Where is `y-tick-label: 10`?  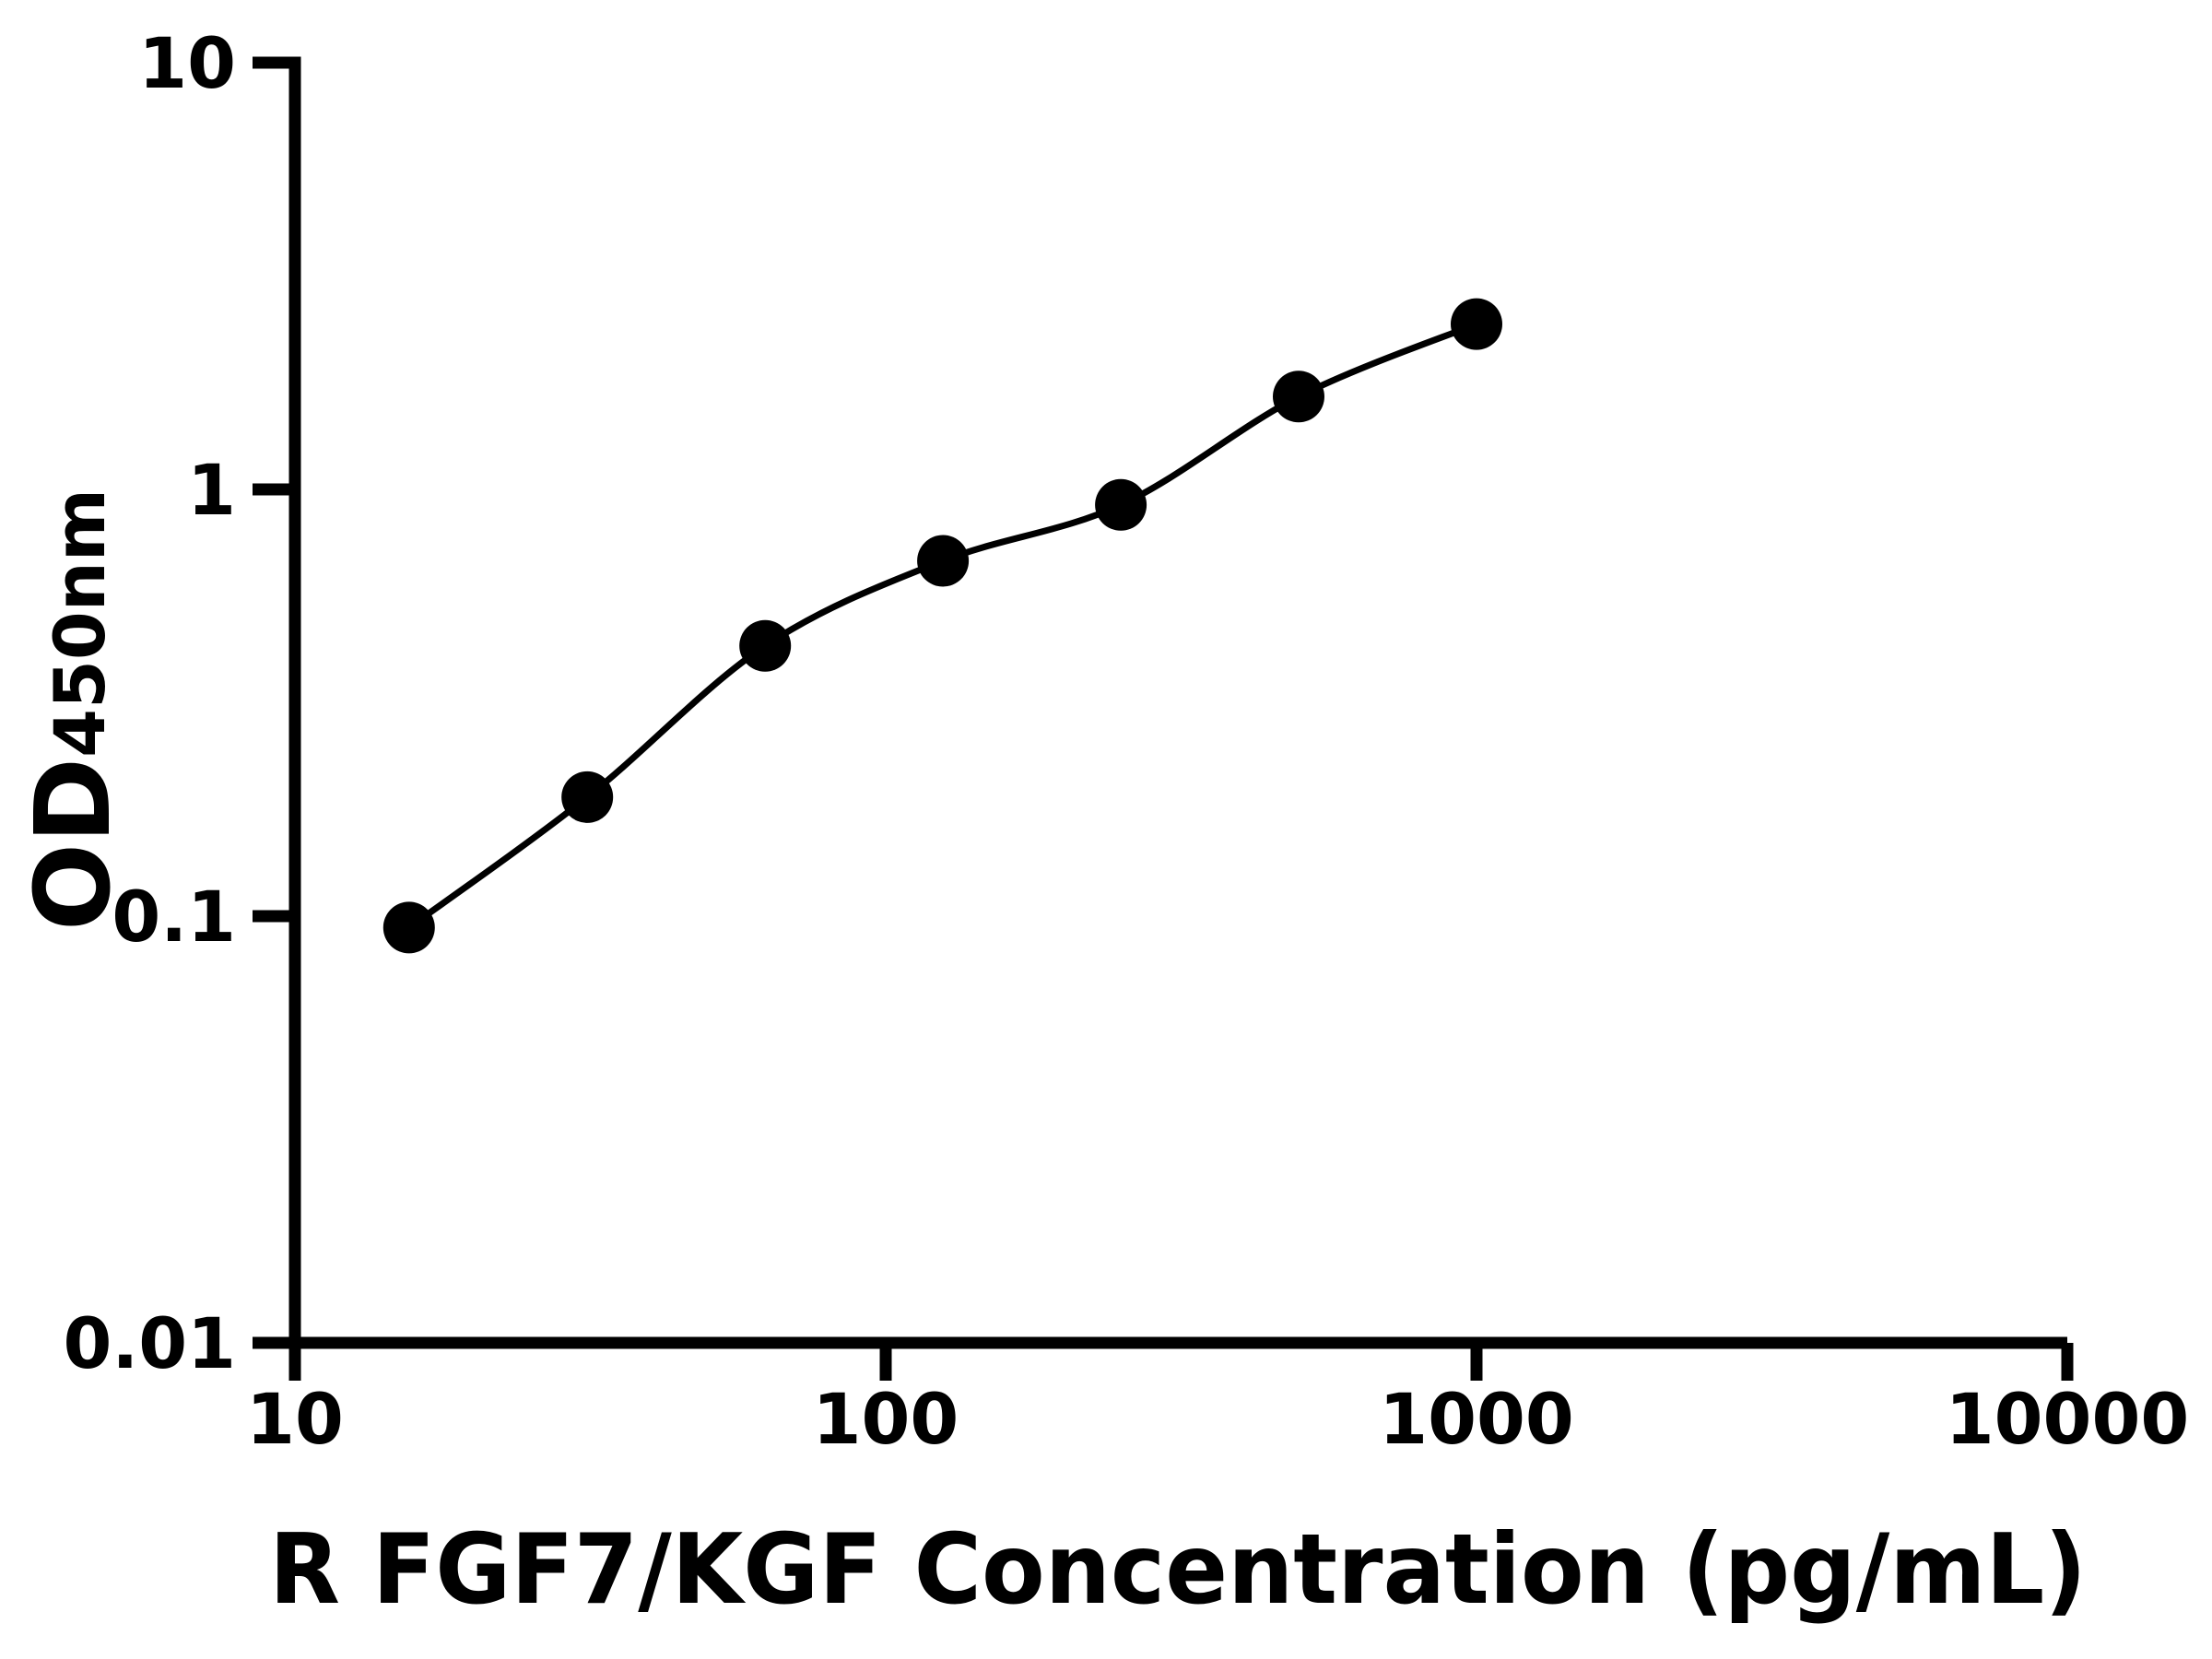
y-tick-label: 10 is located at coordinates (187, 63).